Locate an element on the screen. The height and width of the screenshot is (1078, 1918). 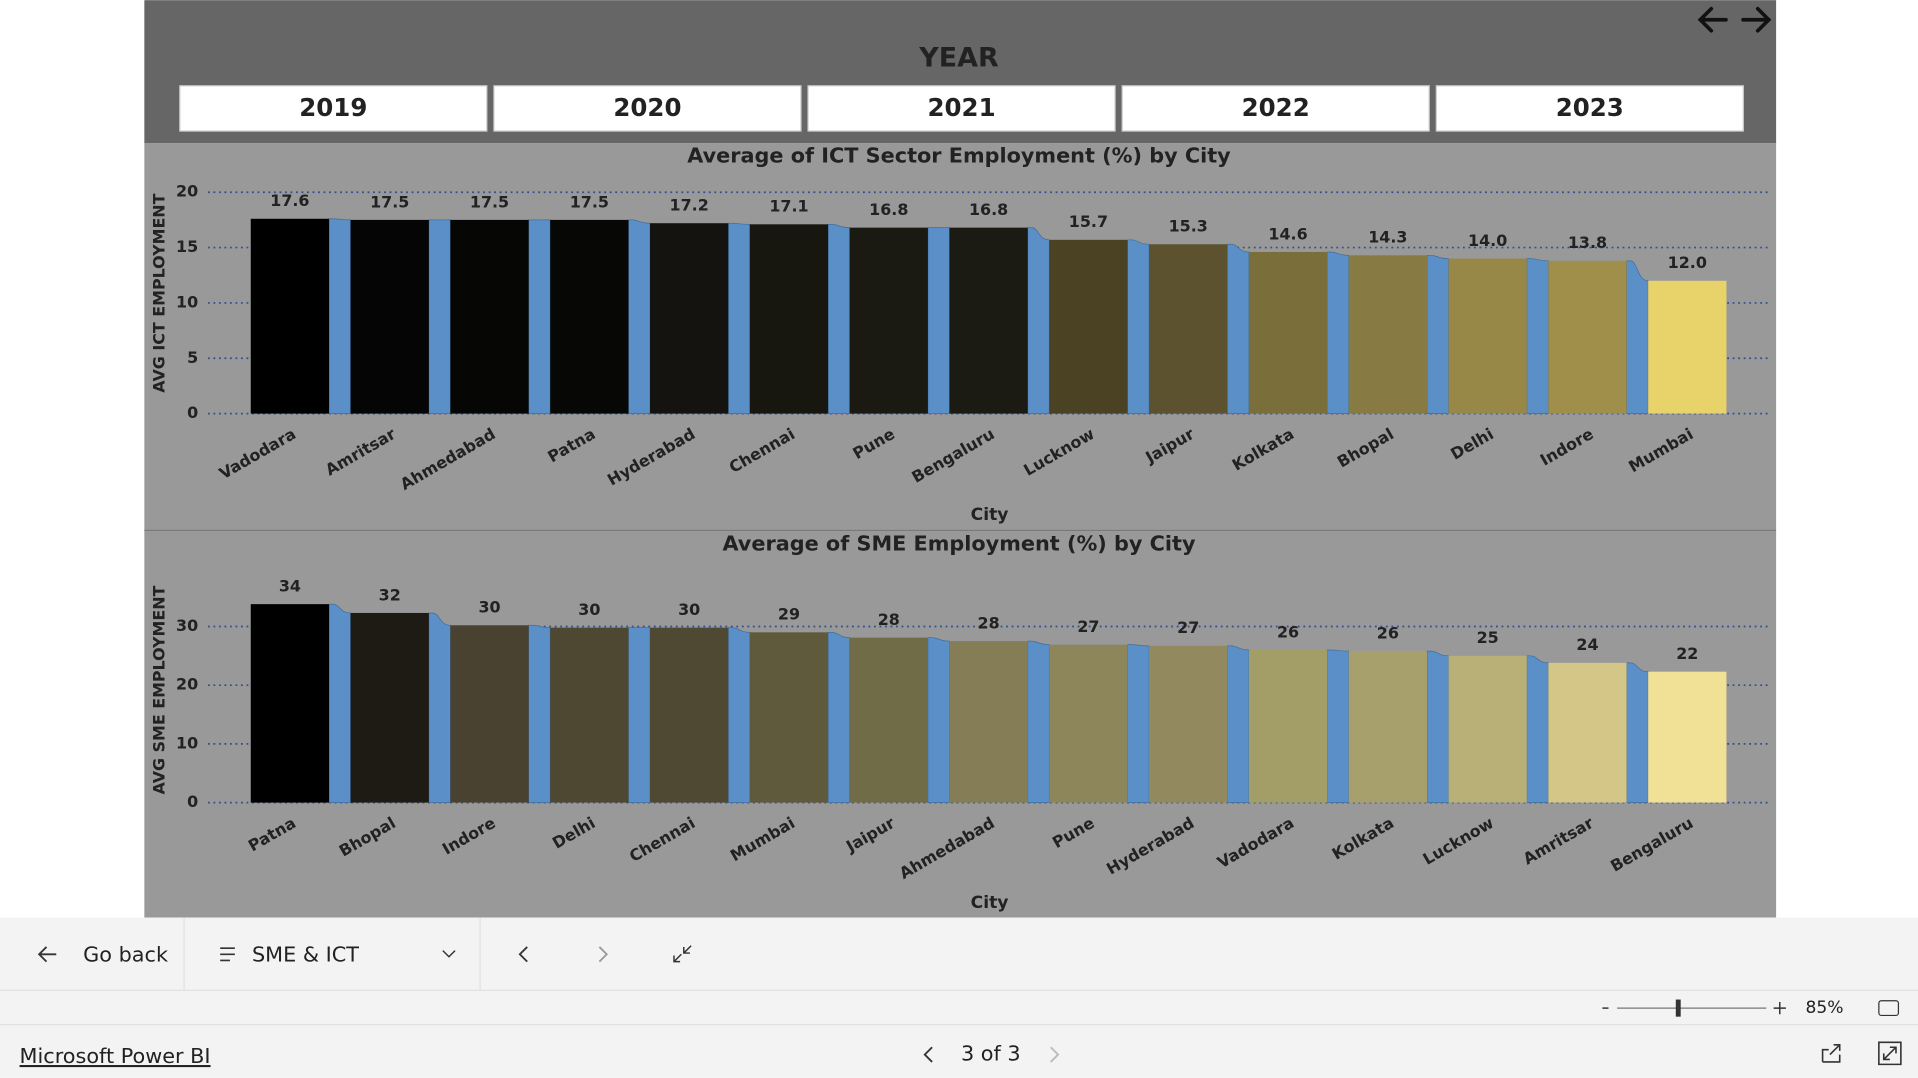
zoom-thumb is located at coordinates (1678, 1008).